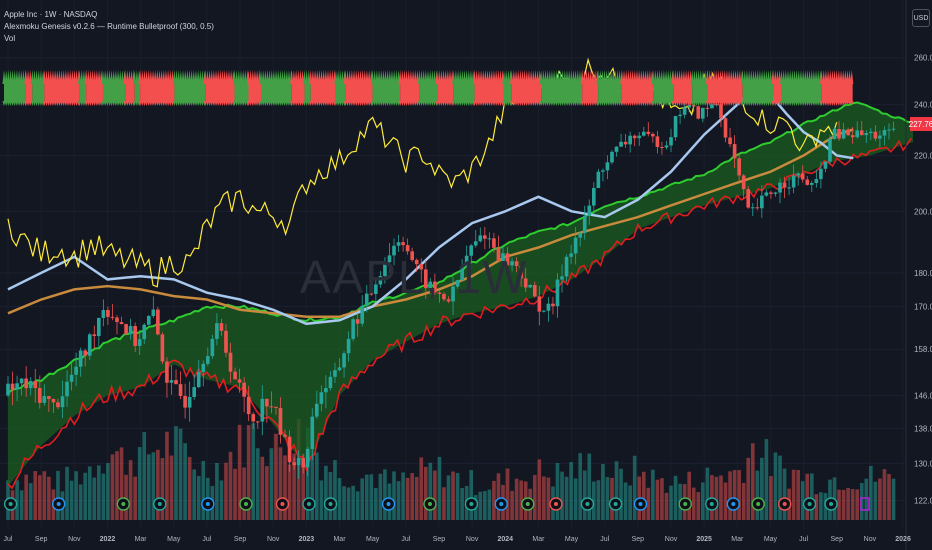  I want to click on x-tick-label: Jul, so click(8, 539).